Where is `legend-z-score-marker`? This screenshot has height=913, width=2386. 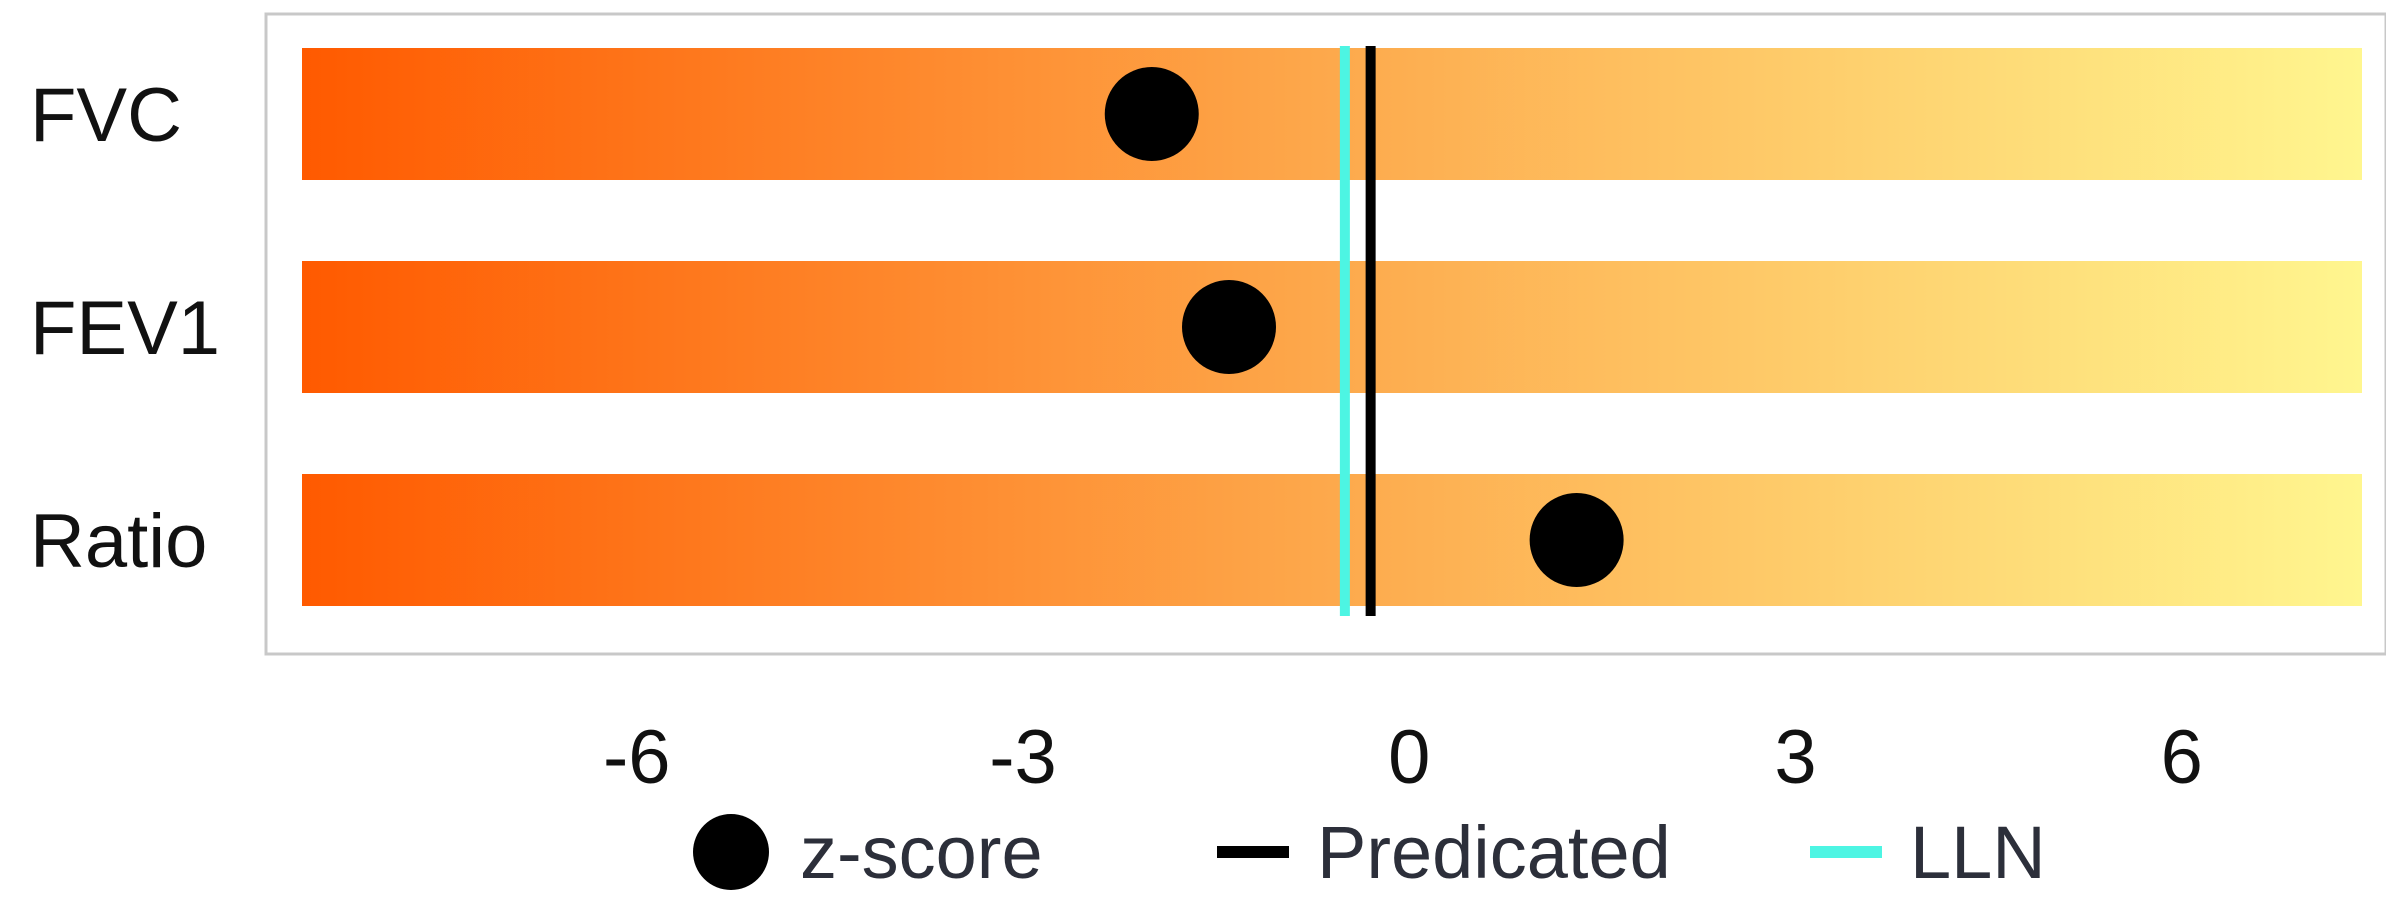 legend-z-score-marker is located at coordinates (731, 852).